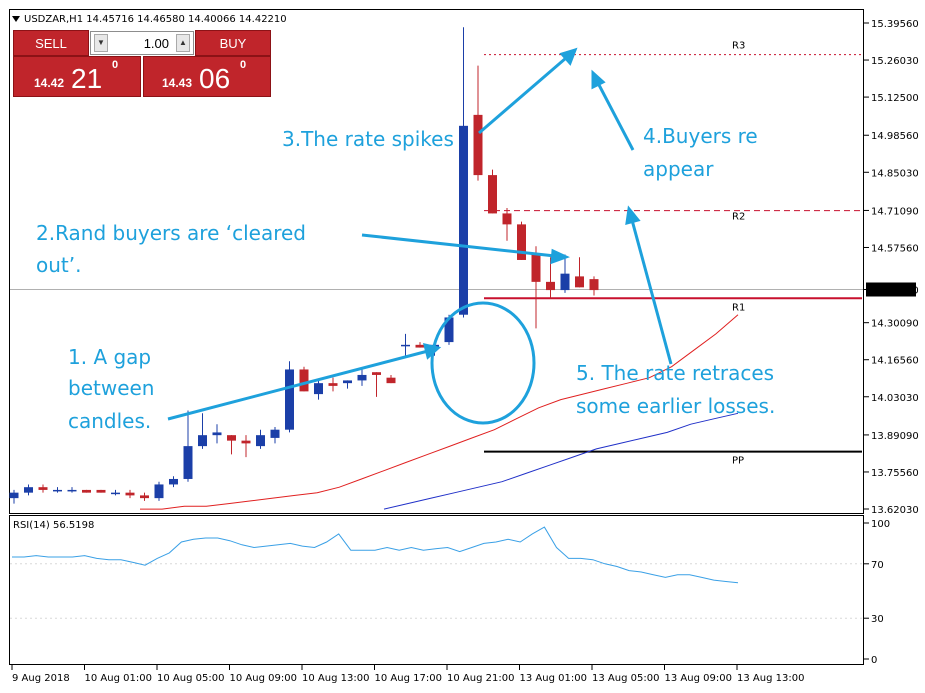 This screenshot has height=693, width=925. I want to click on price-tick-label-10: 14.03030, so click(895, 398).